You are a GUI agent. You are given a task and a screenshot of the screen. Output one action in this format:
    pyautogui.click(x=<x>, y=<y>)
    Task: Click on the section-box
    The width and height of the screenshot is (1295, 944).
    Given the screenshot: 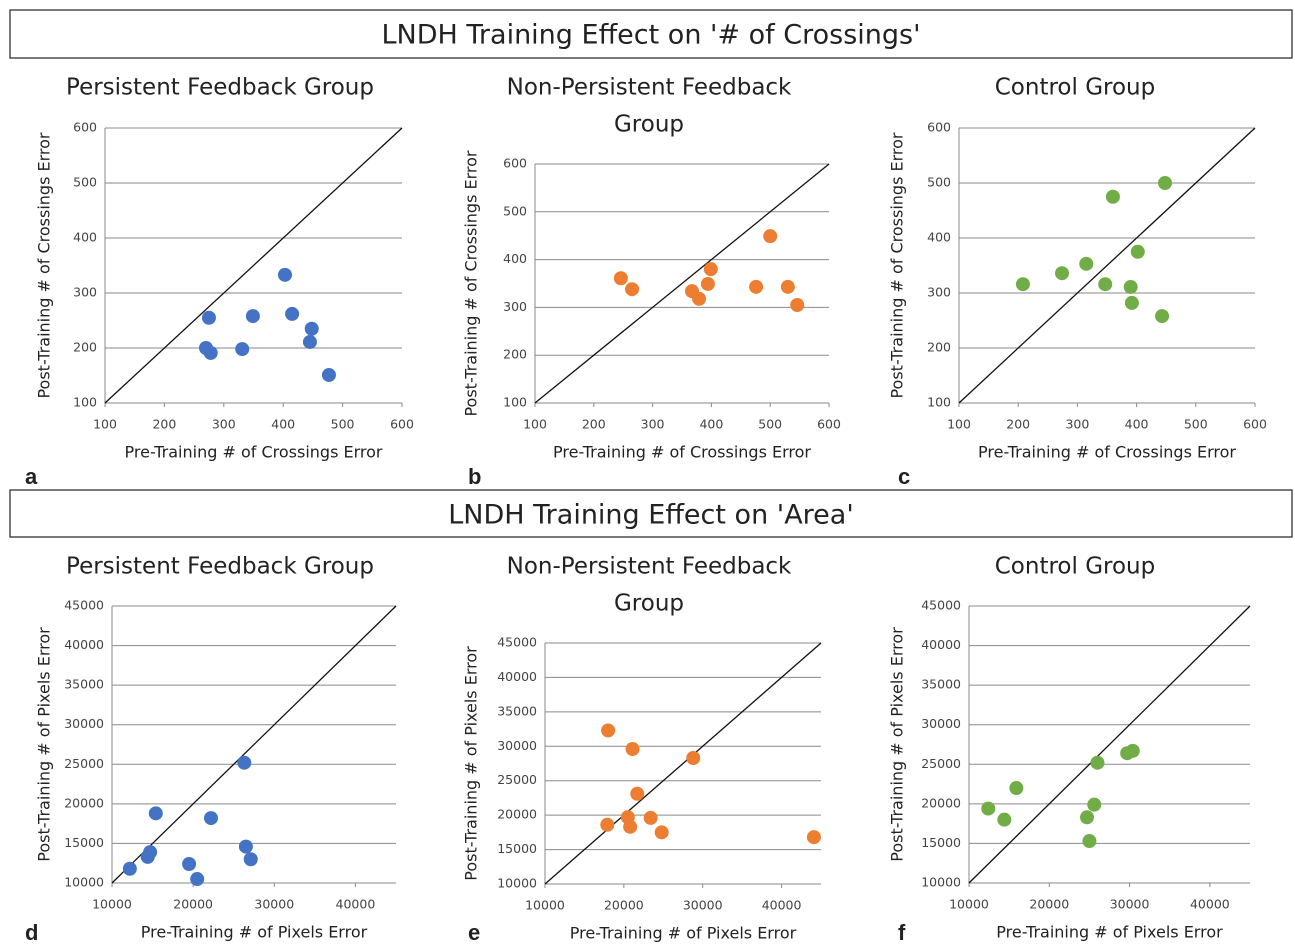 What is the action you would take?
    pyautogui.click(x=651, y=513)
    